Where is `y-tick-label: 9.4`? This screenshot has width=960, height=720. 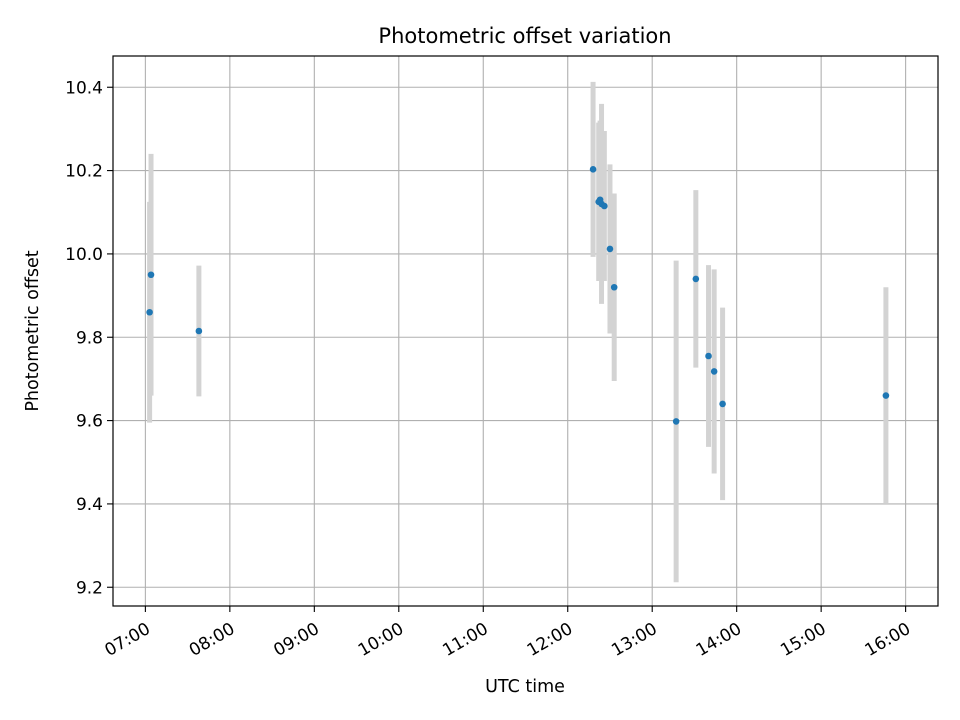
y-tick-label: 9.4 is located at coordinates (89, 505).